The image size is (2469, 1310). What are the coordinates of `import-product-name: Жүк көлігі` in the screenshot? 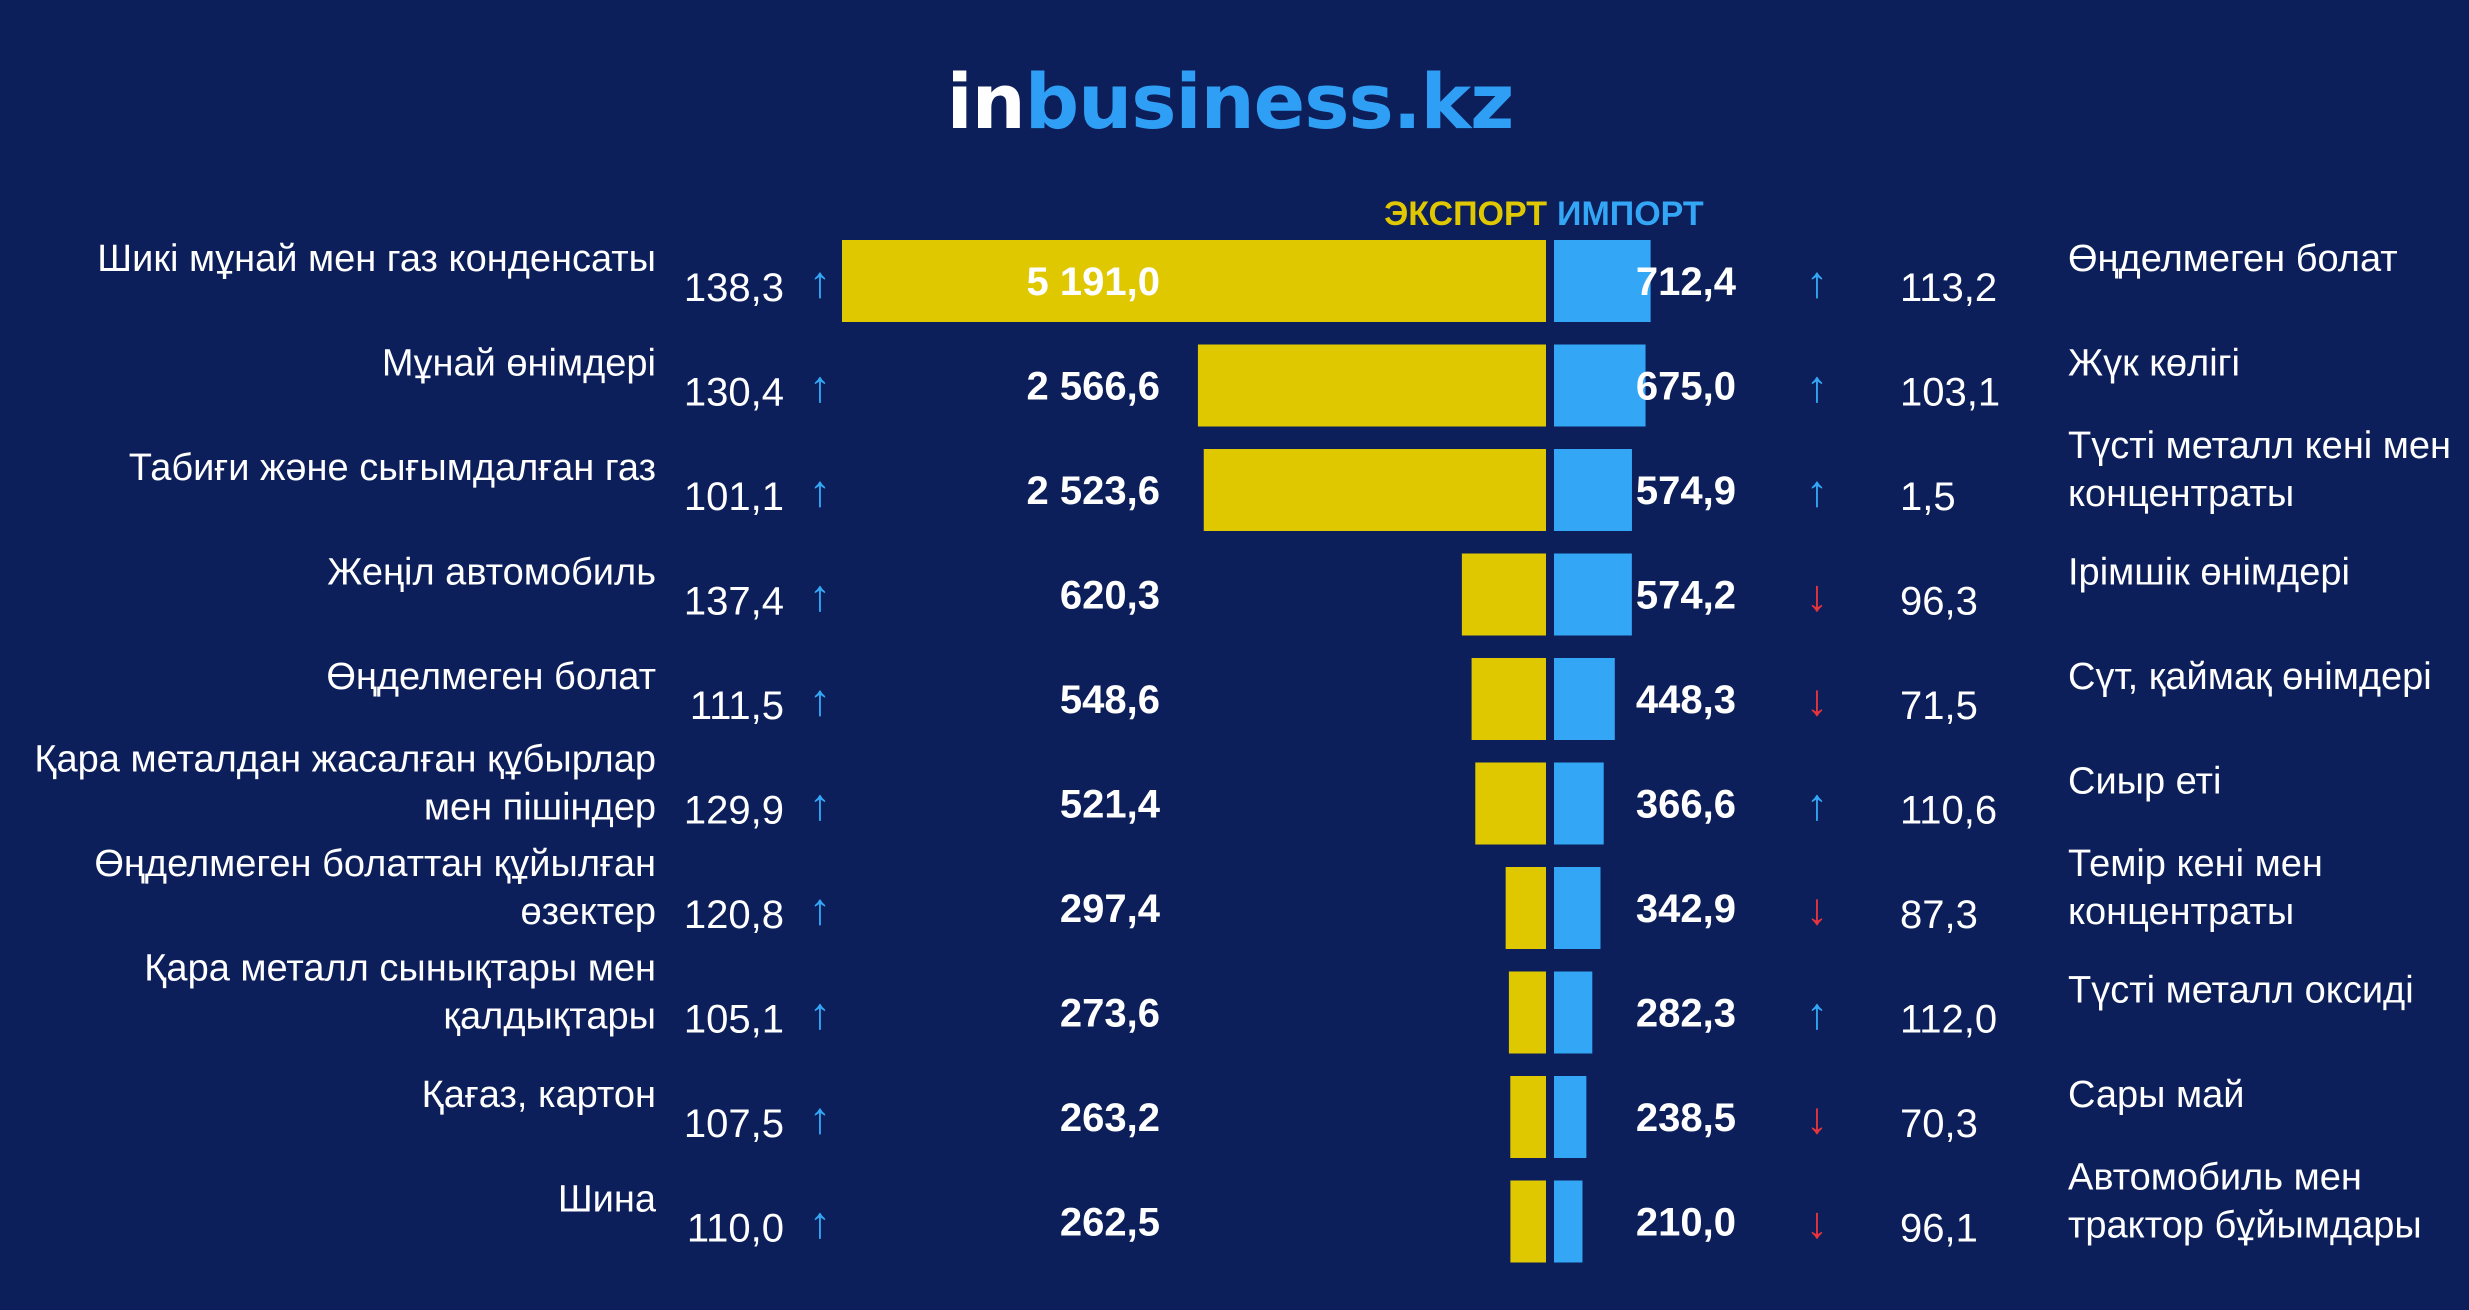 It's located at (2154, 364).